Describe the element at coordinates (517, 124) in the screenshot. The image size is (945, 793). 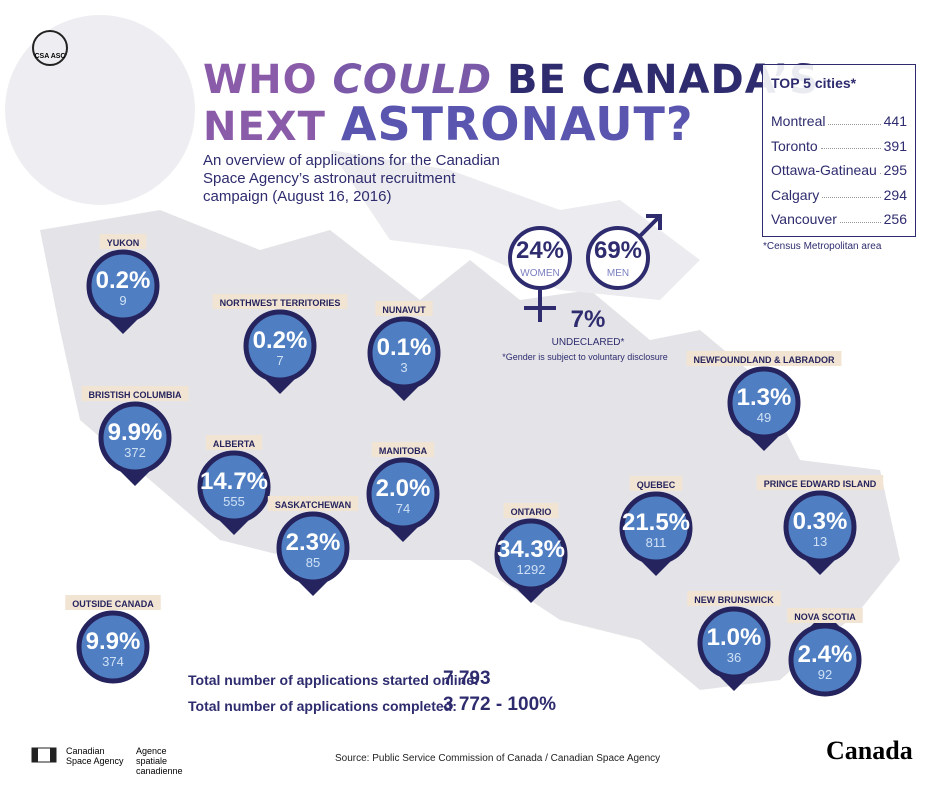
I see `title-word: ASTRONAUT?` at that location.